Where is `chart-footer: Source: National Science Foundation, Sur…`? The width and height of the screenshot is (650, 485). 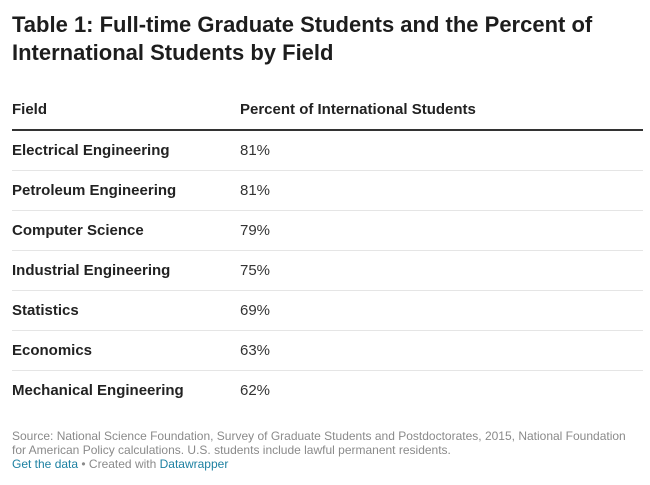 chart-footer: Source: National Science Foundation, Sur… is located at coordinates (324, 450).